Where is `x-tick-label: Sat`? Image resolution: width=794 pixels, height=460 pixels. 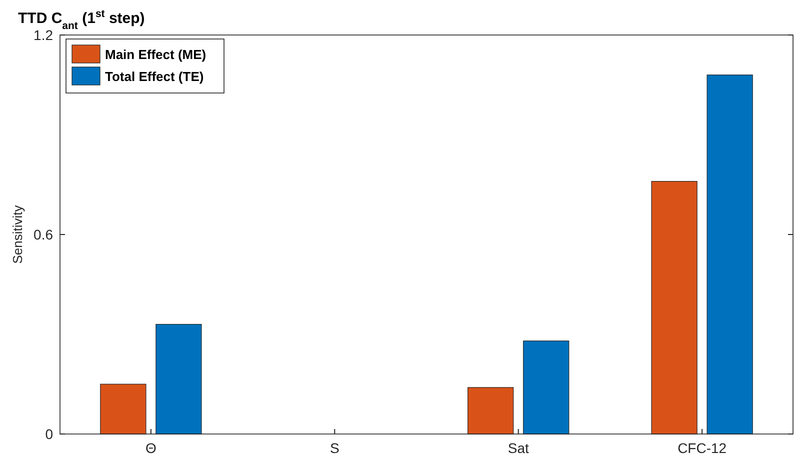
x-tick-label: Sat is located at coordinates (518, 448).